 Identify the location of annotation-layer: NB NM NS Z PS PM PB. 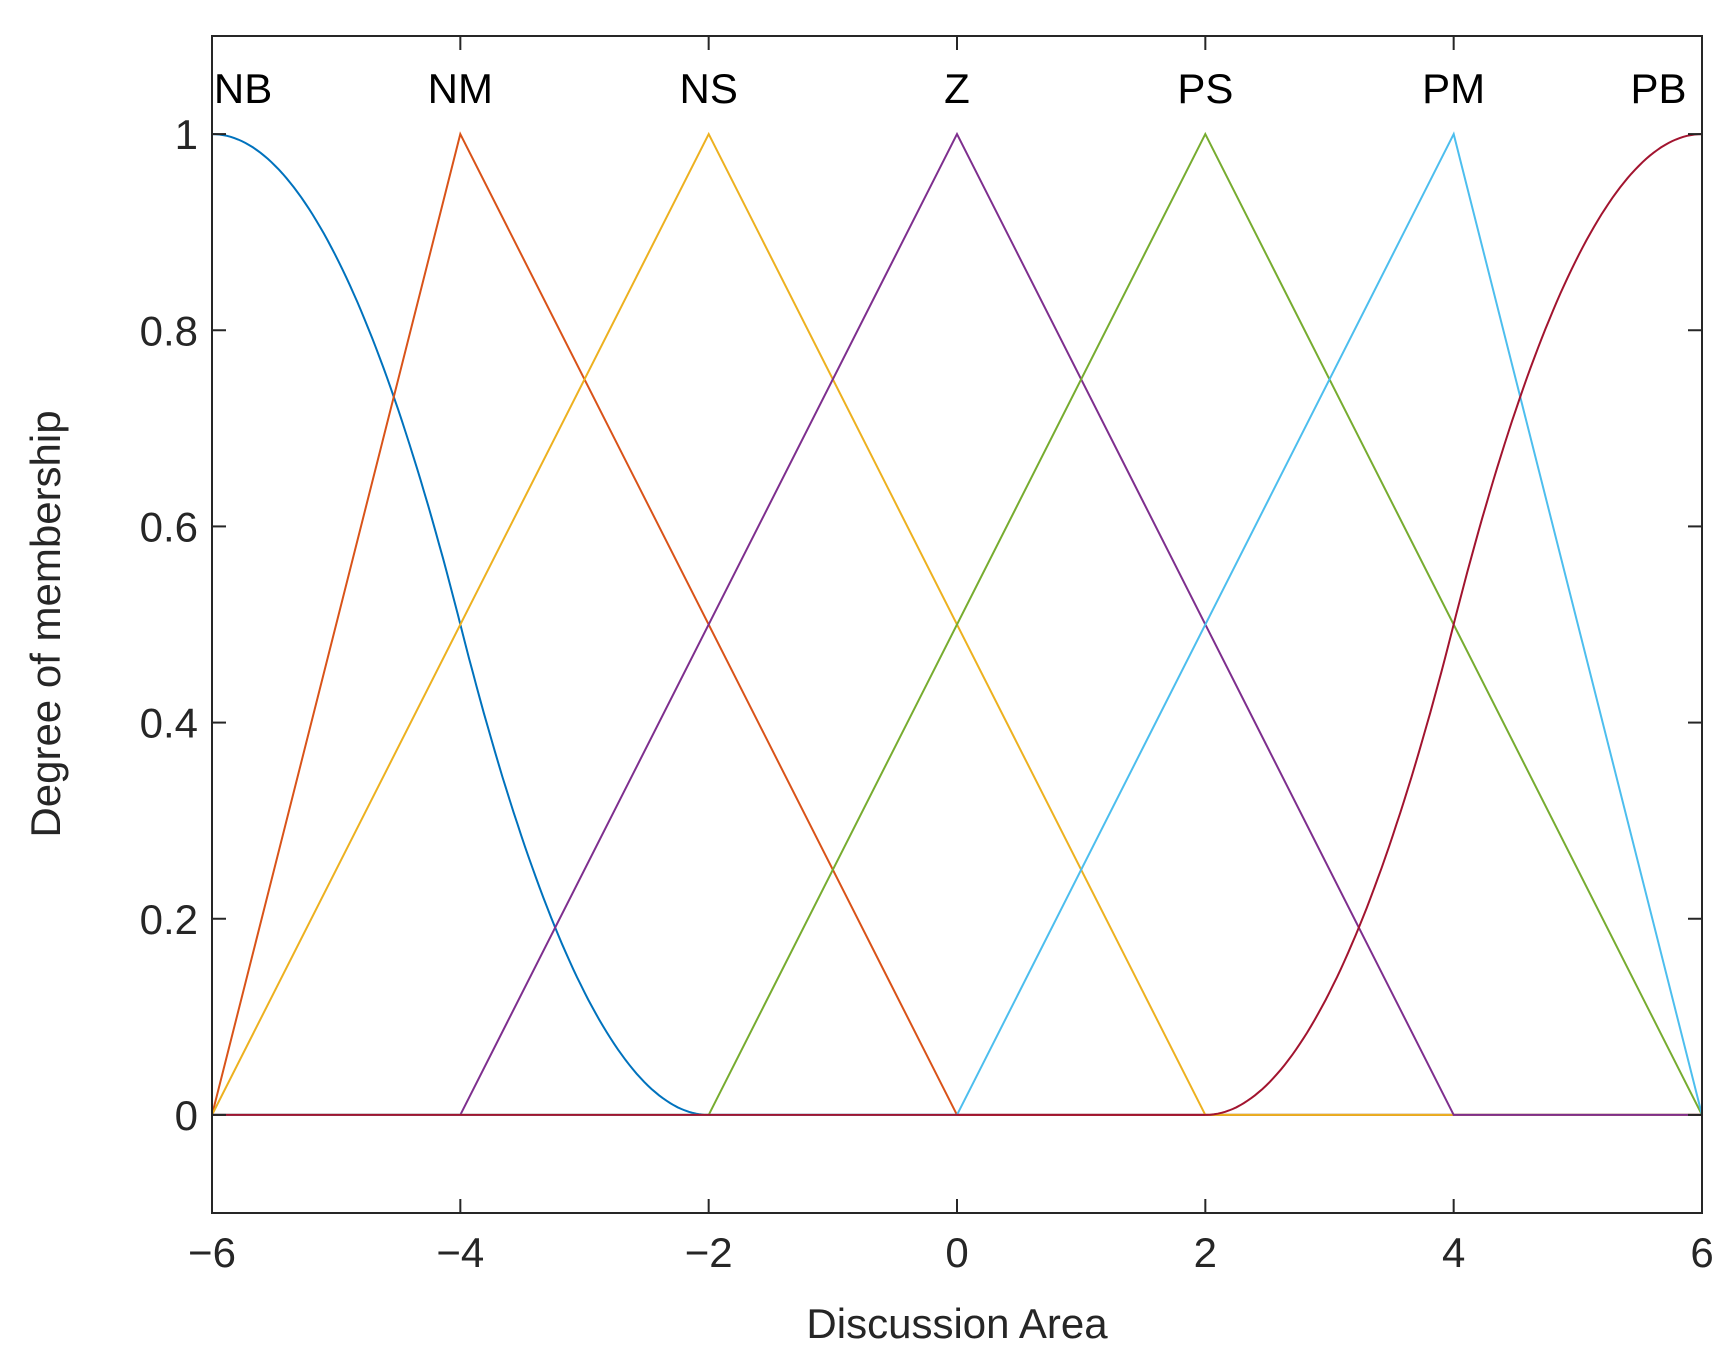
(950, 88).